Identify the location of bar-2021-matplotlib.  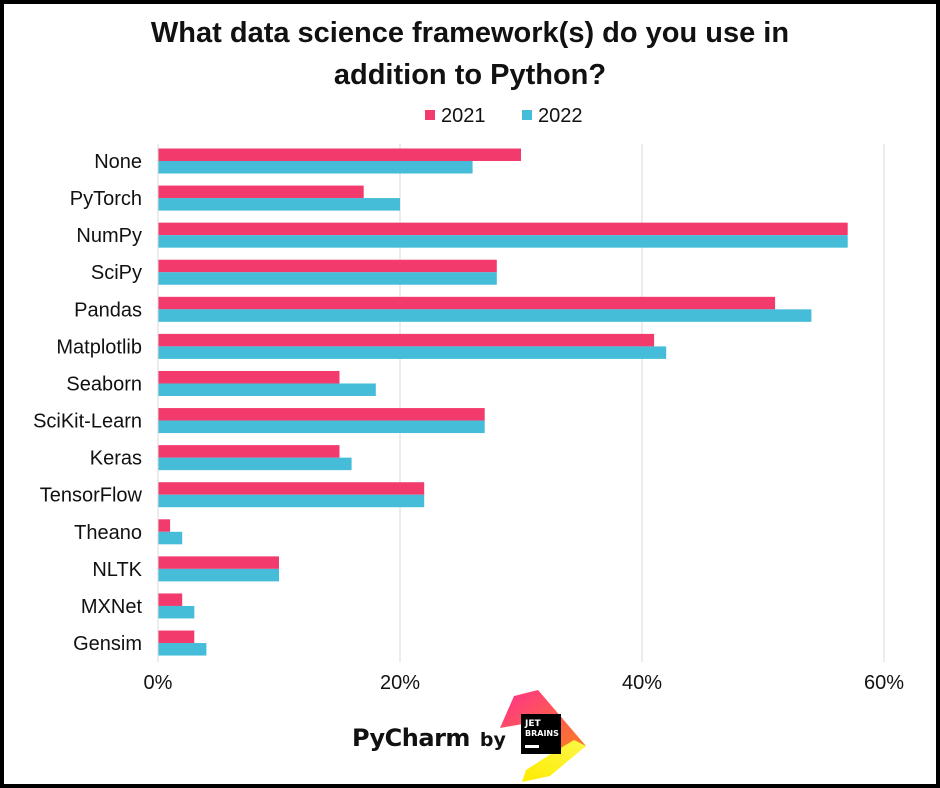
(406, 340).